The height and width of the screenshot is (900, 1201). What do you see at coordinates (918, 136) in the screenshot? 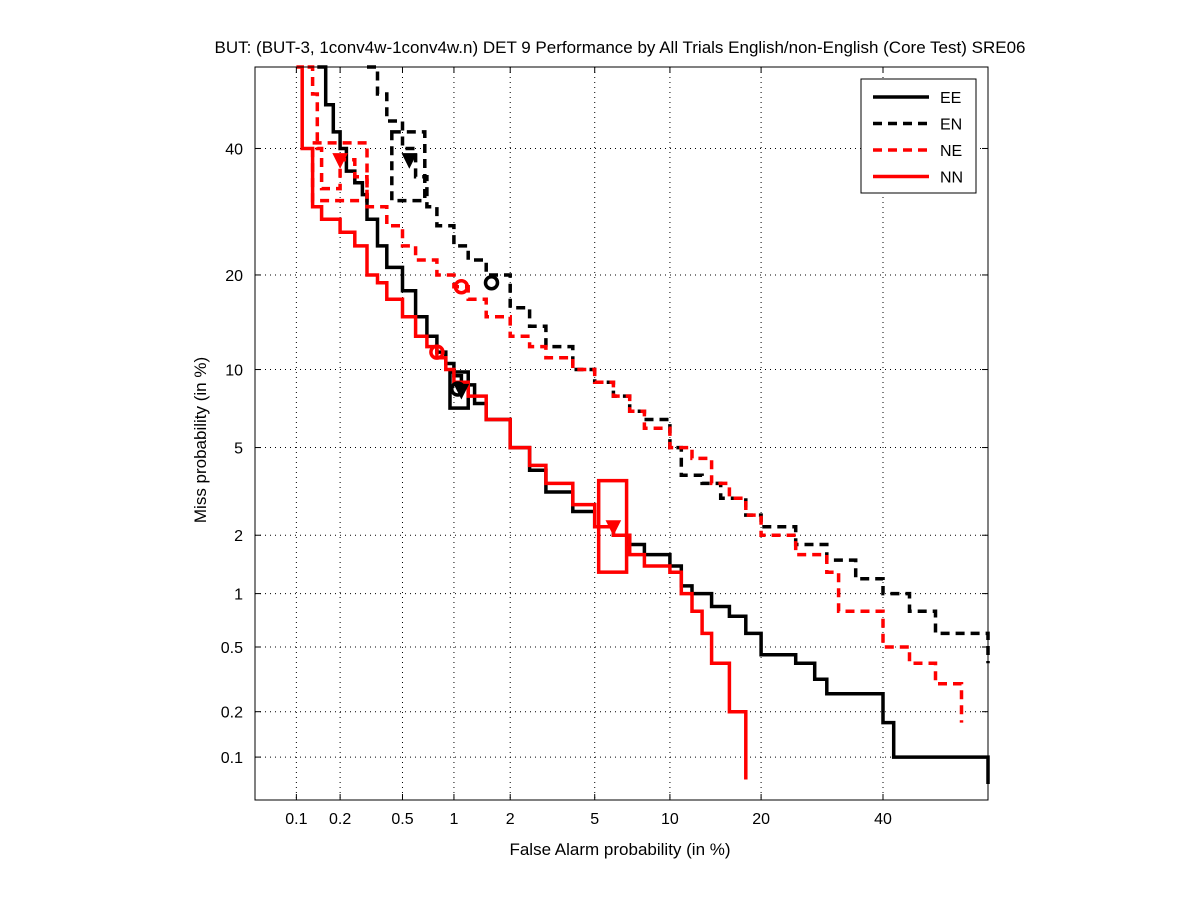
I see `legend: EE EN NE NN` at bounding box center [918, 136].